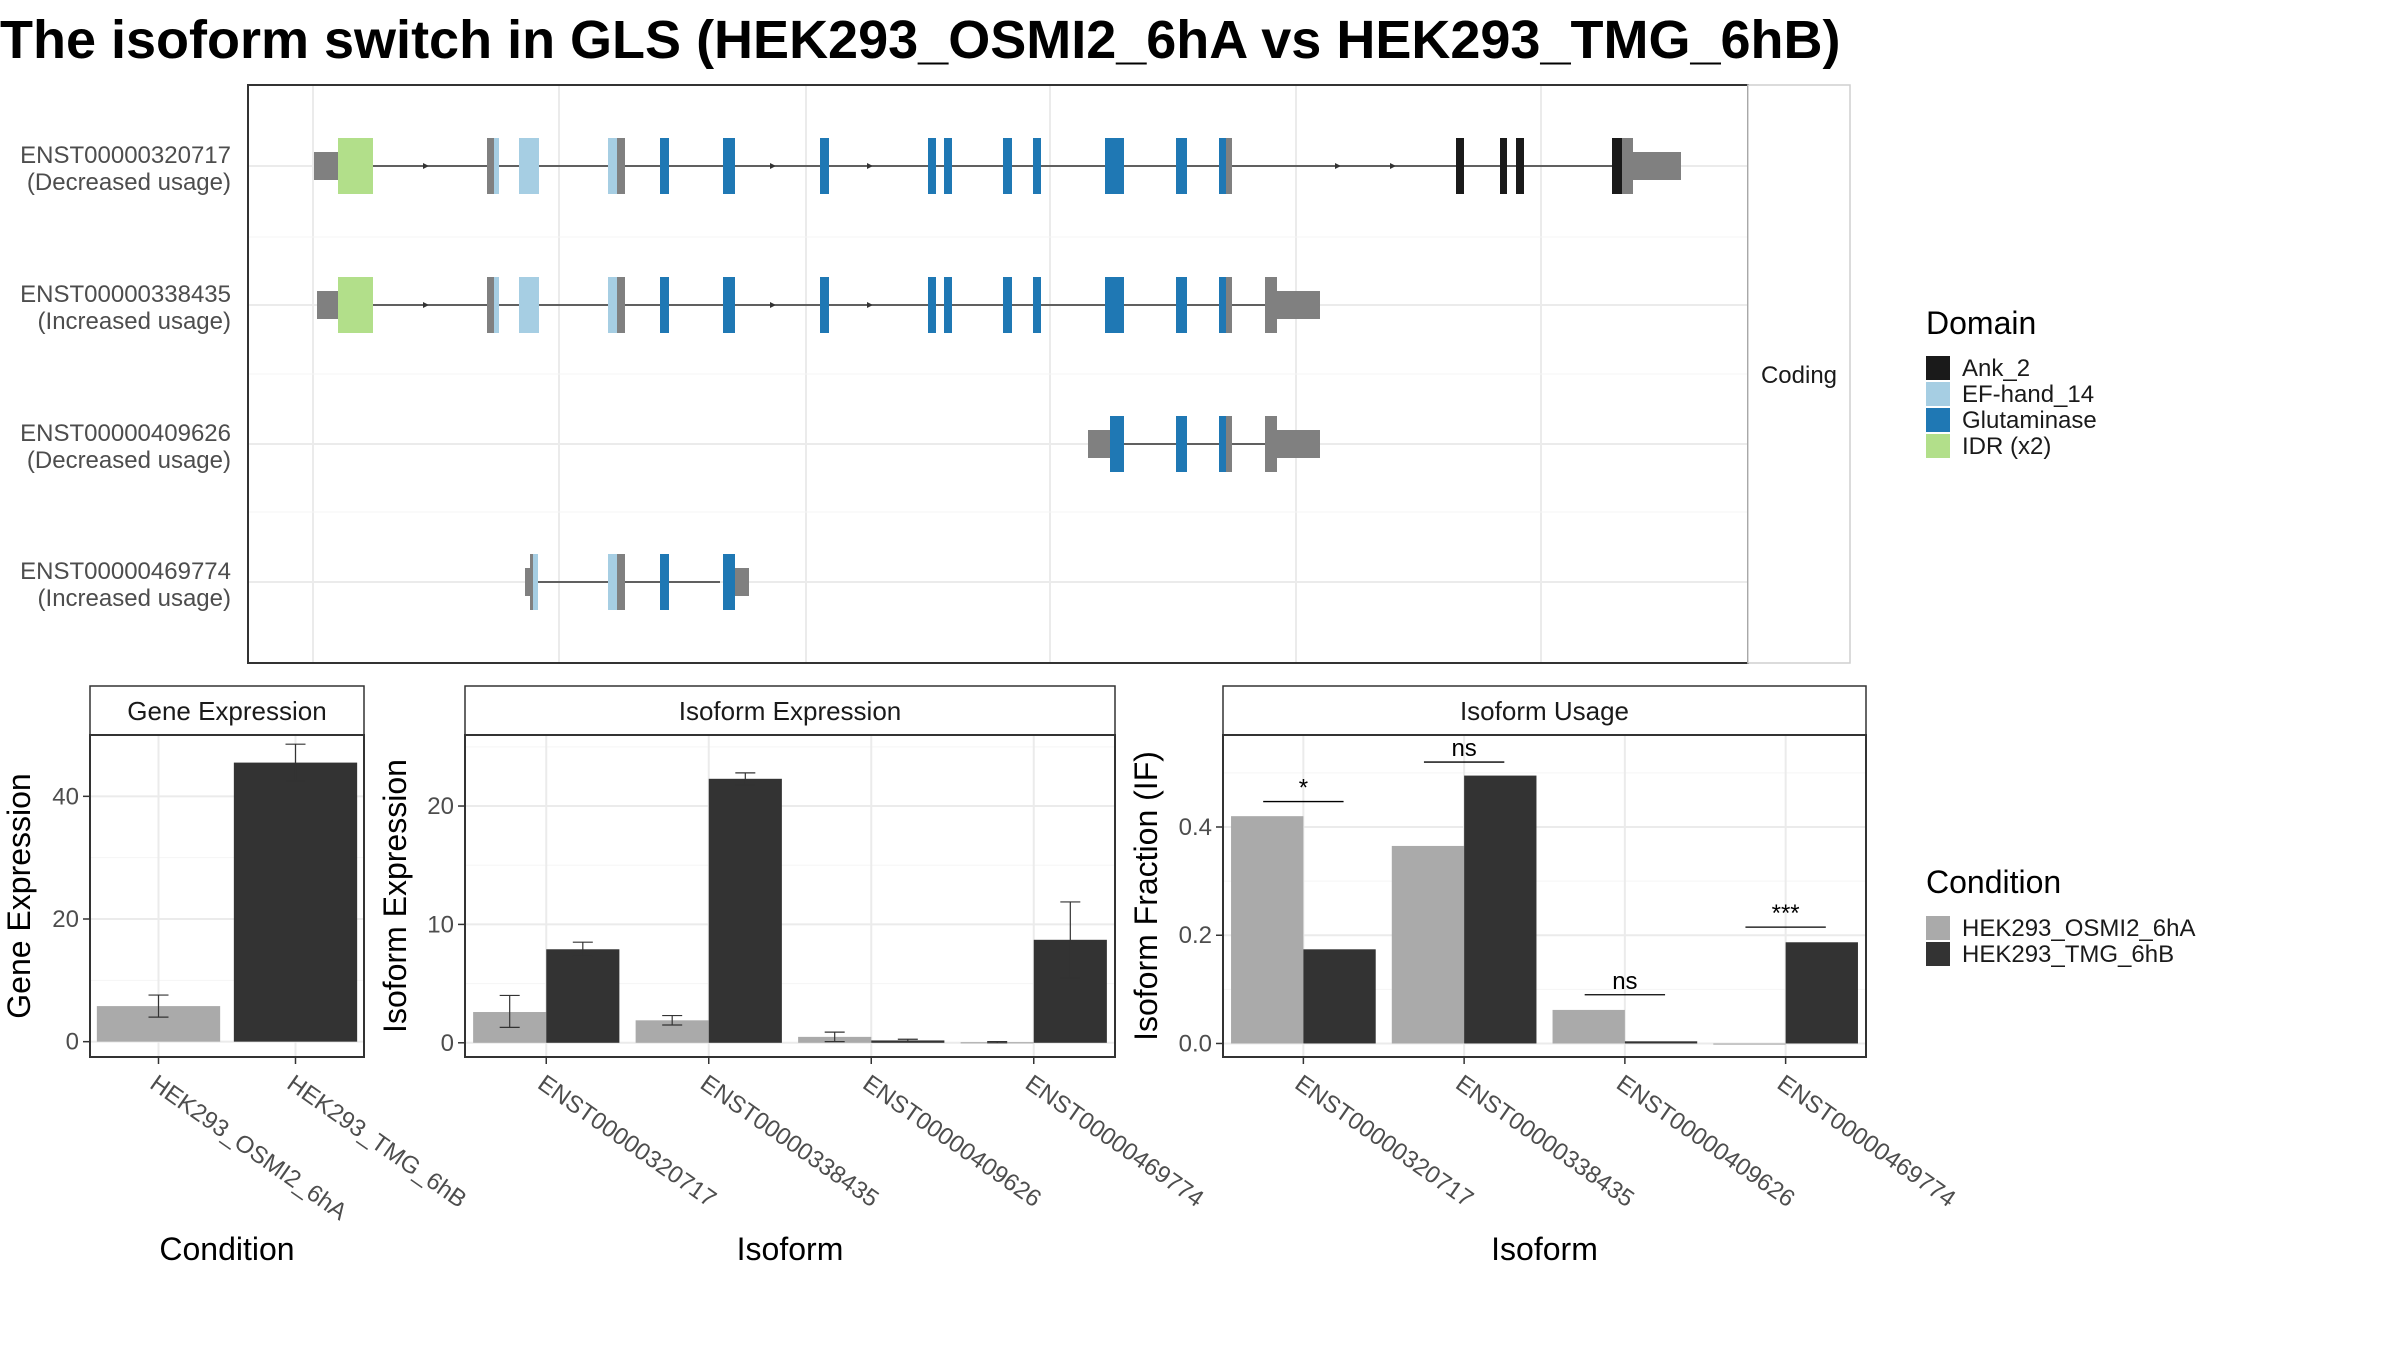  I want to click on transcript-usage-label: (Decreased usage), so click(129, 460).